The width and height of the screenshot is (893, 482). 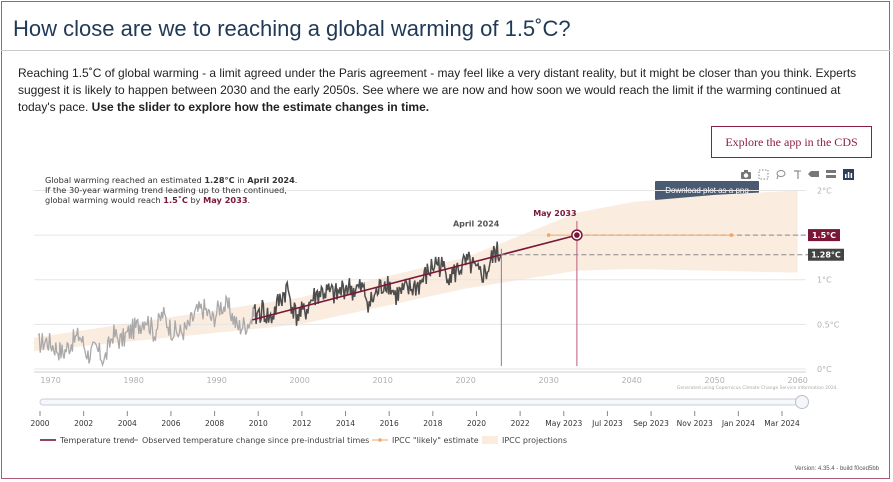 I want to click on download-tooltip: Download plot as a png, so click(x=707, y=190).